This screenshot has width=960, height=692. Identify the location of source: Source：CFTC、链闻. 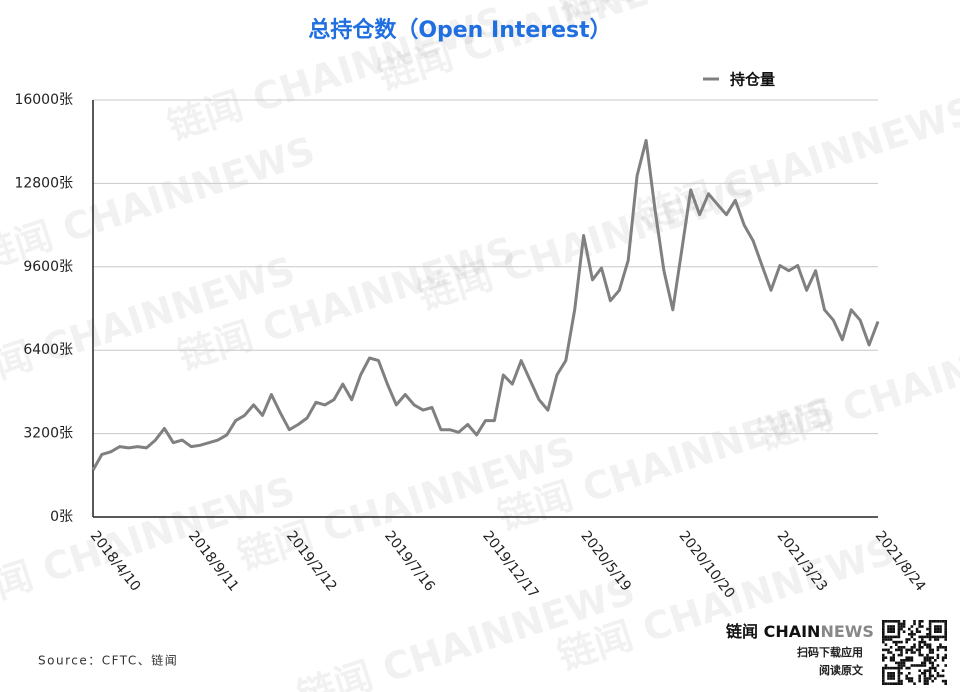
(108, 660).